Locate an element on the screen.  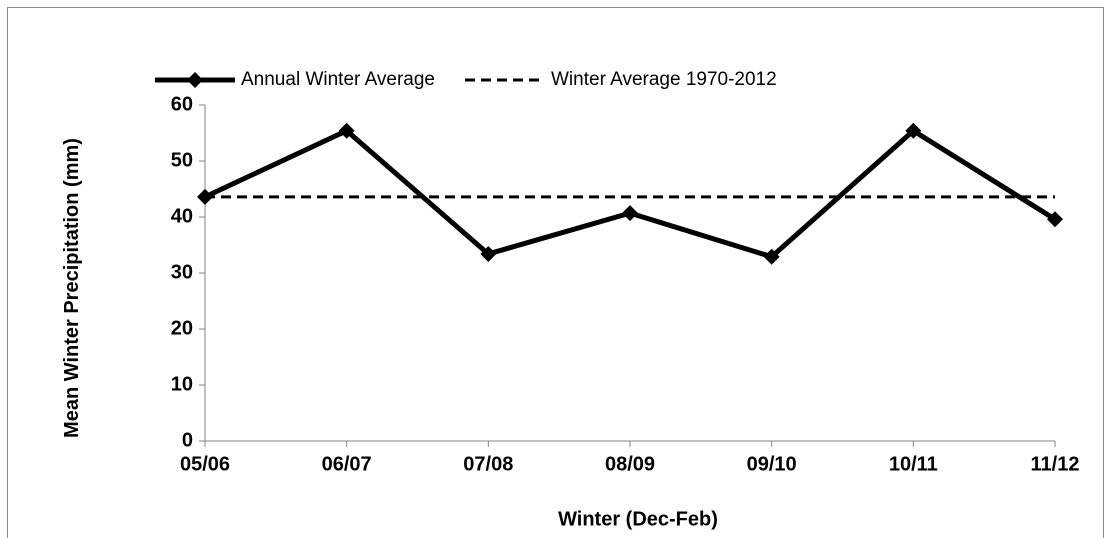
x-tick-label: 09/10 is located at coordinates (772, 464).